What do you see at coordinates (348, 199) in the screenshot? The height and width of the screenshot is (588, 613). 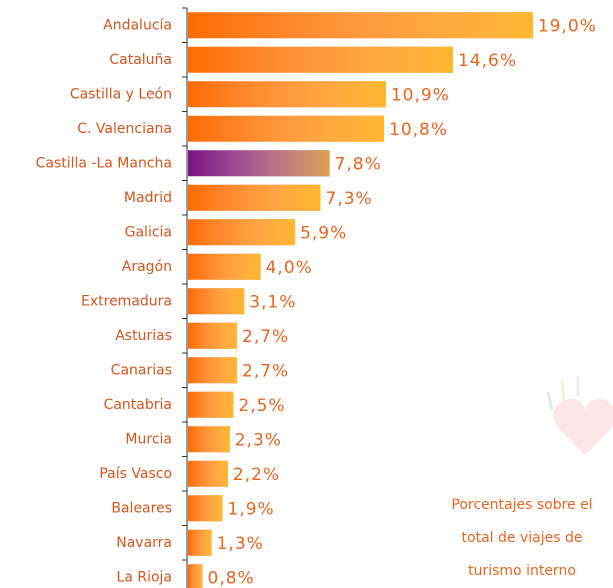 I see `value-label: 7,3%` at bounding box center [348, 199].